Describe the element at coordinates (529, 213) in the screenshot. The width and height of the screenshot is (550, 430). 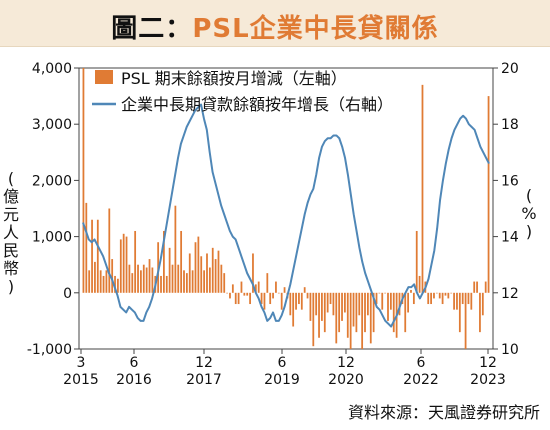
I see `right-axis-label: (%)` at that location.